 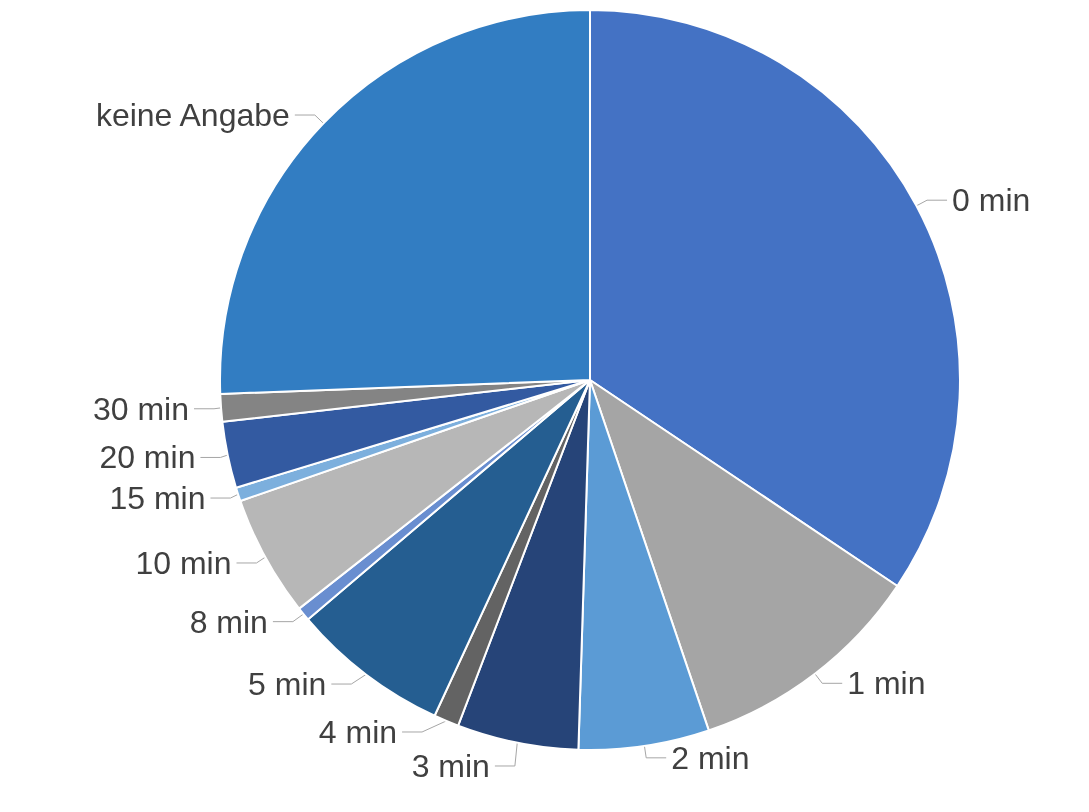 I want to click on slice-label: 5 min, so click(x=287, y=684).